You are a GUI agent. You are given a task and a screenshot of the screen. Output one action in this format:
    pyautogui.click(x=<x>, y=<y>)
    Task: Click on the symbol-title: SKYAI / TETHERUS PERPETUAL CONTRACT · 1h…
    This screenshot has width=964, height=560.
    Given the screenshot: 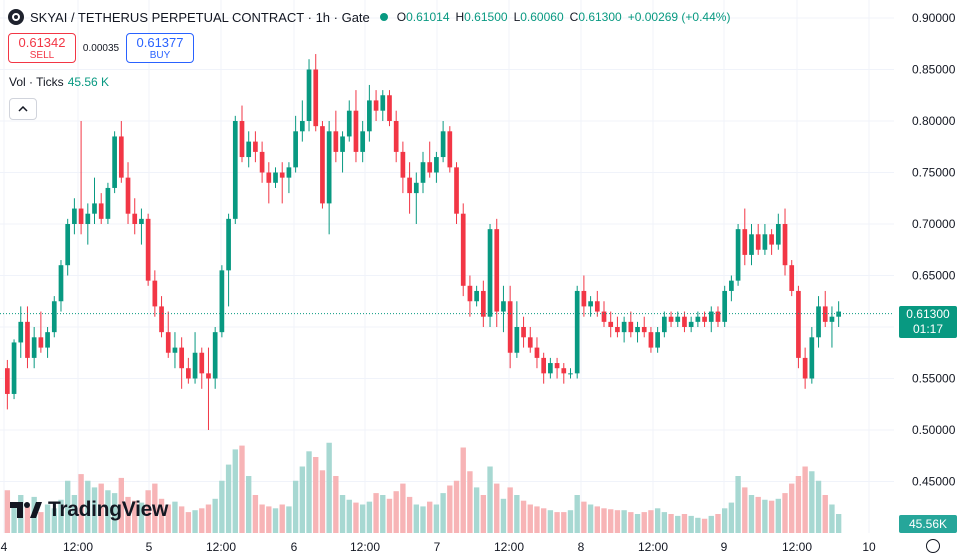 What is the action you would take?
    pyautogui.click(x=200, y=17)
    